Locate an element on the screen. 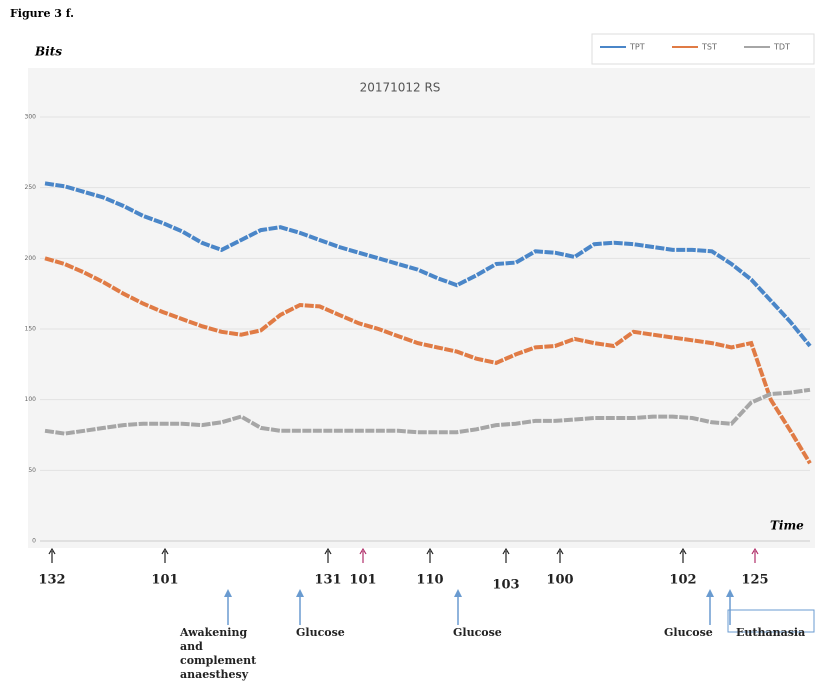 The width and height of the screenshot is (815, 693). y-tick-label: 300 is located at coordinates (31, 117).